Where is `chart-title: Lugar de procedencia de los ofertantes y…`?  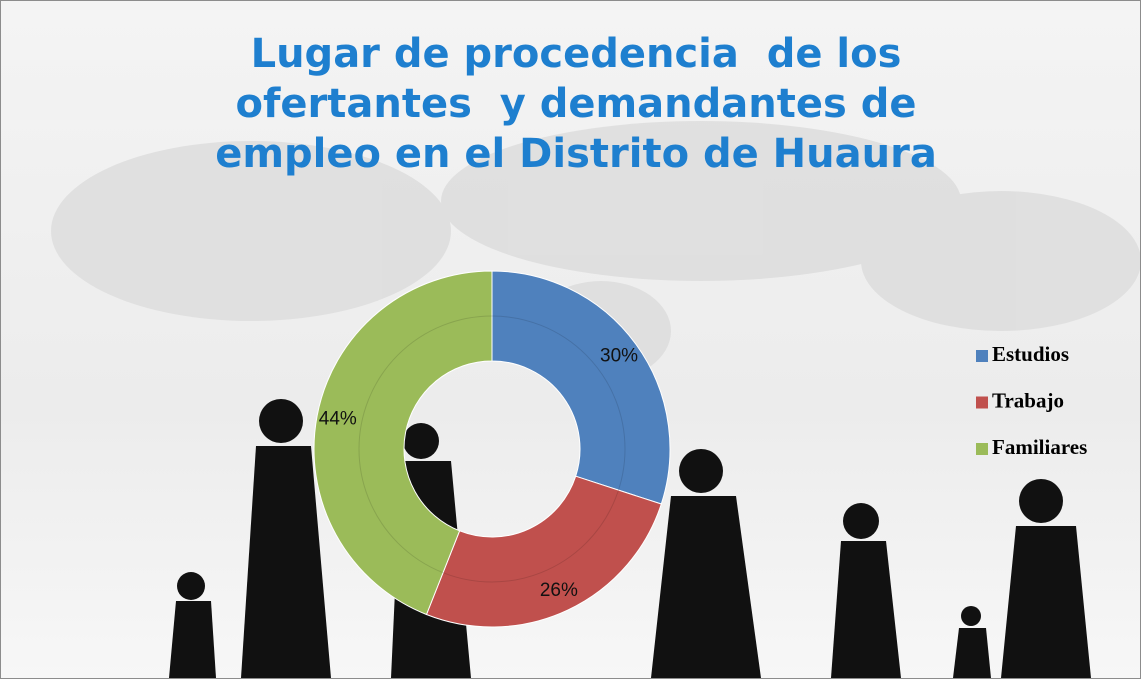 chart-title: Lugar de procedencia de los ofertantes y… is located at coordinates (576, 104).